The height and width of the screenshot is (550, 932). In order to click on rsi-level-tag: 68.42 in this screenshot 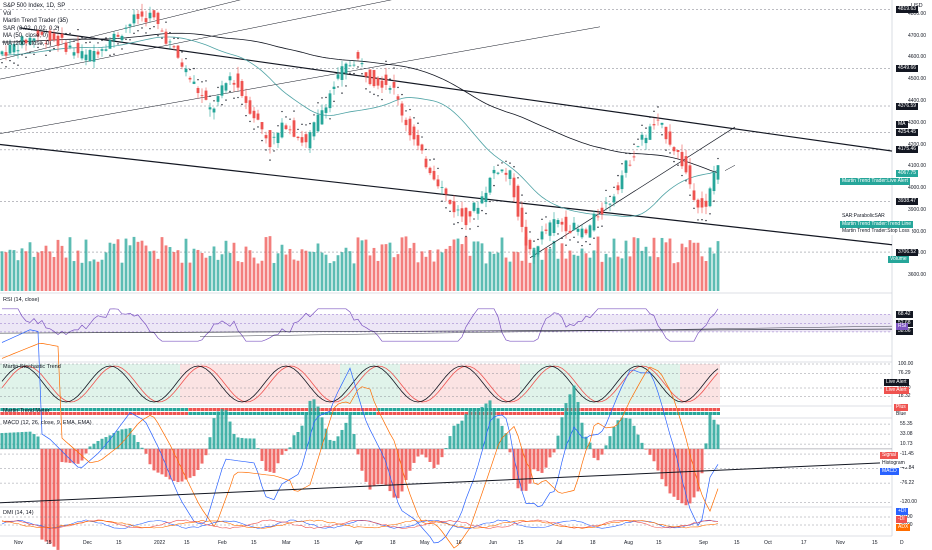, I will do `click(904, 314)`.